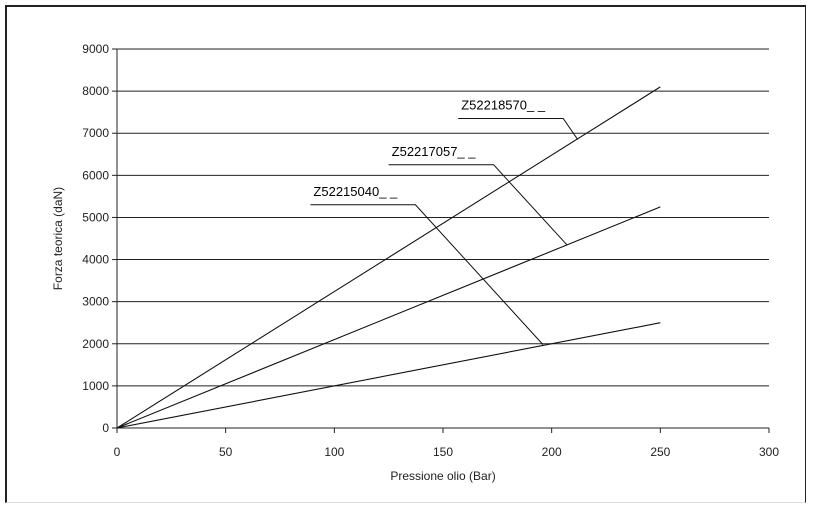 The image size is (813, 506). What do you see at coordinates (503, 104) in the screenshot?
I see `series-label-1: Z52218570_ _` at bounding box center [503, 104].